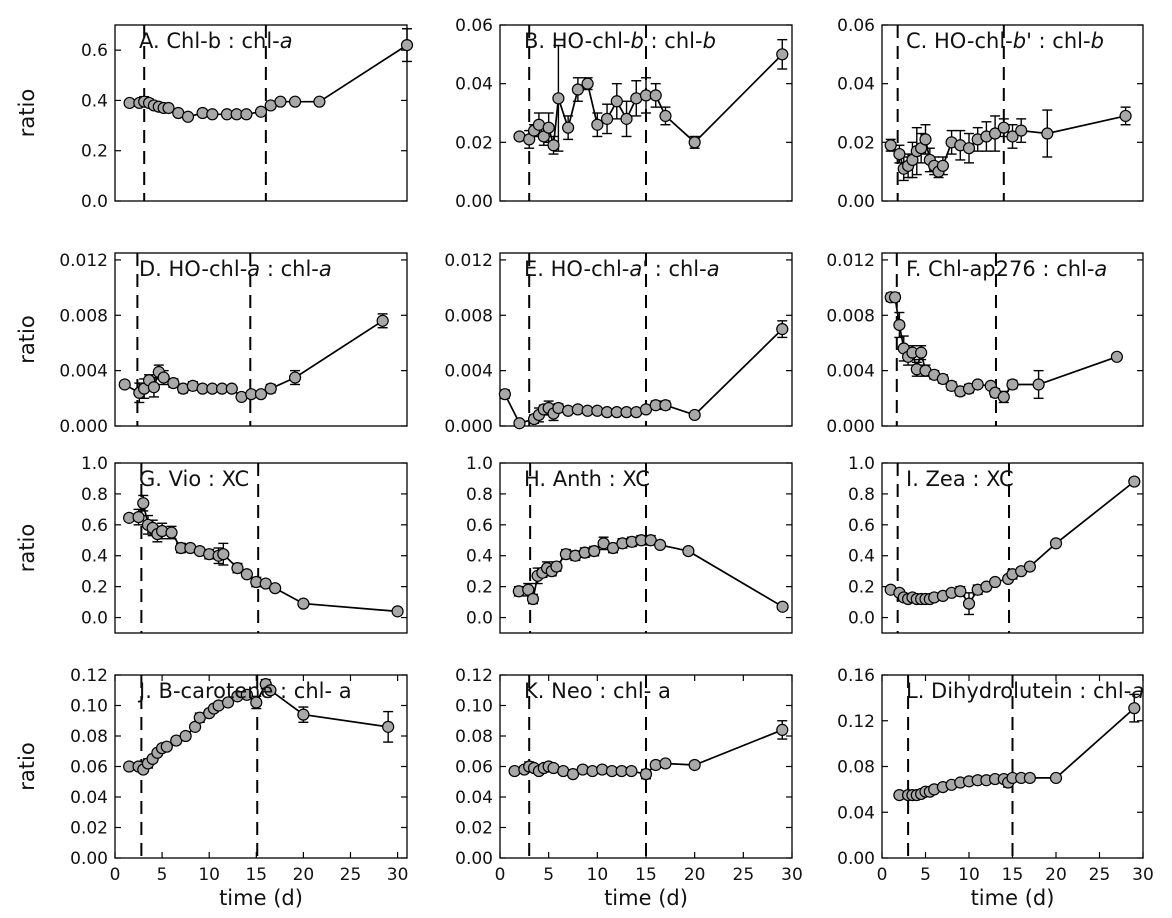 This screenshot has height=918, width=1172. What do you see at coordinates (624, 114) in the screenshot?
I see `panel-b: 0.00 0.02 0.04 0.06 B. HO-chl-b : chl-b` at bounding box center [624, 114].